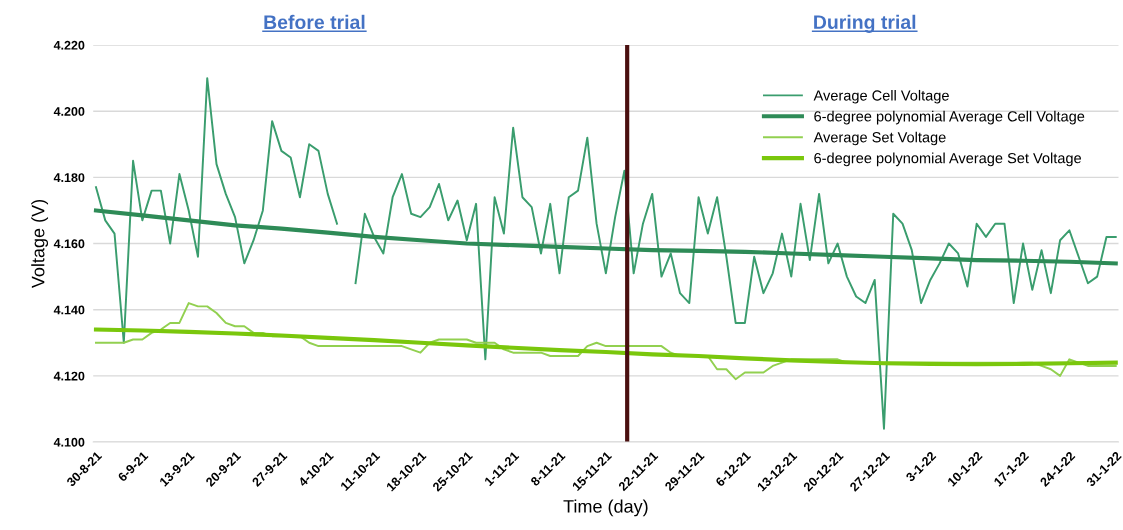 This screenshot has width=1123, height=530. Describe the element at coordinates (865, 23) in the screenshot. I see `text: During trial` at that location.